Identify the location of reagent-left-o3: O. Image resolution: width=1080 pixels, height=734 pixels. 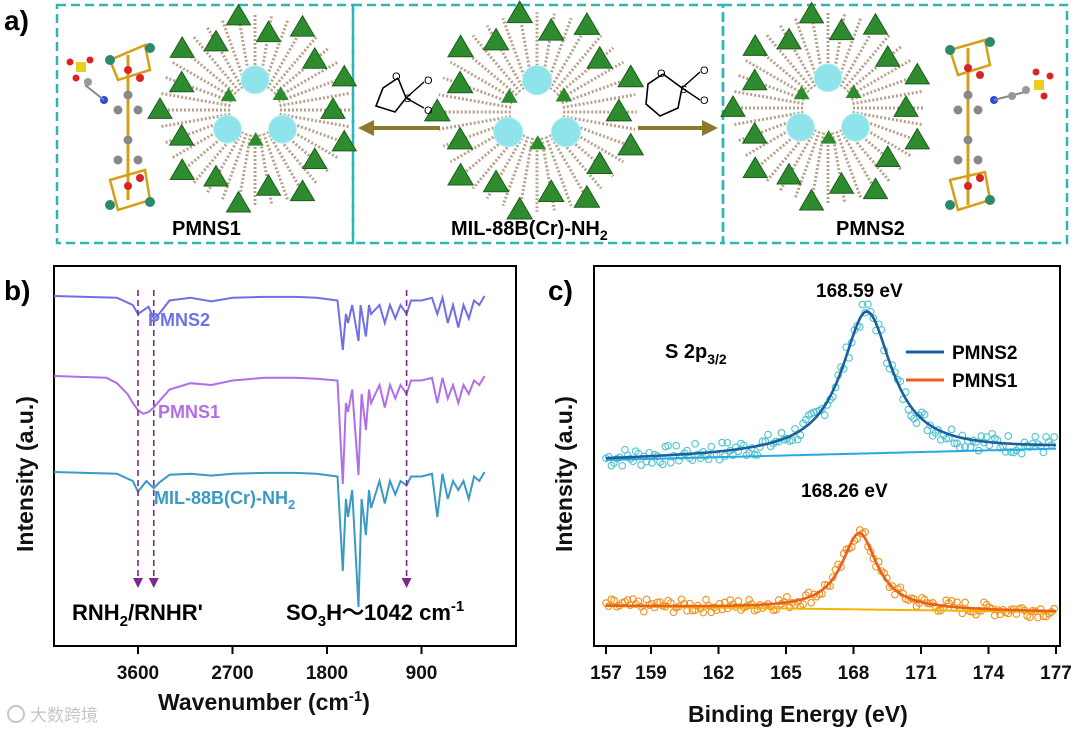
(428, 111).